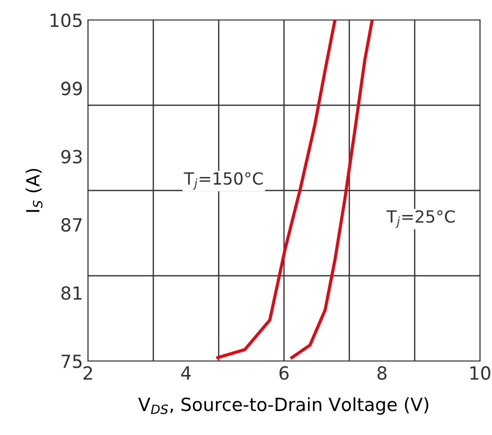 The width and height of the screenshot is (492, 435). I want to click on y-axis-title: I$_{S}$ (A), so click(34, 190).